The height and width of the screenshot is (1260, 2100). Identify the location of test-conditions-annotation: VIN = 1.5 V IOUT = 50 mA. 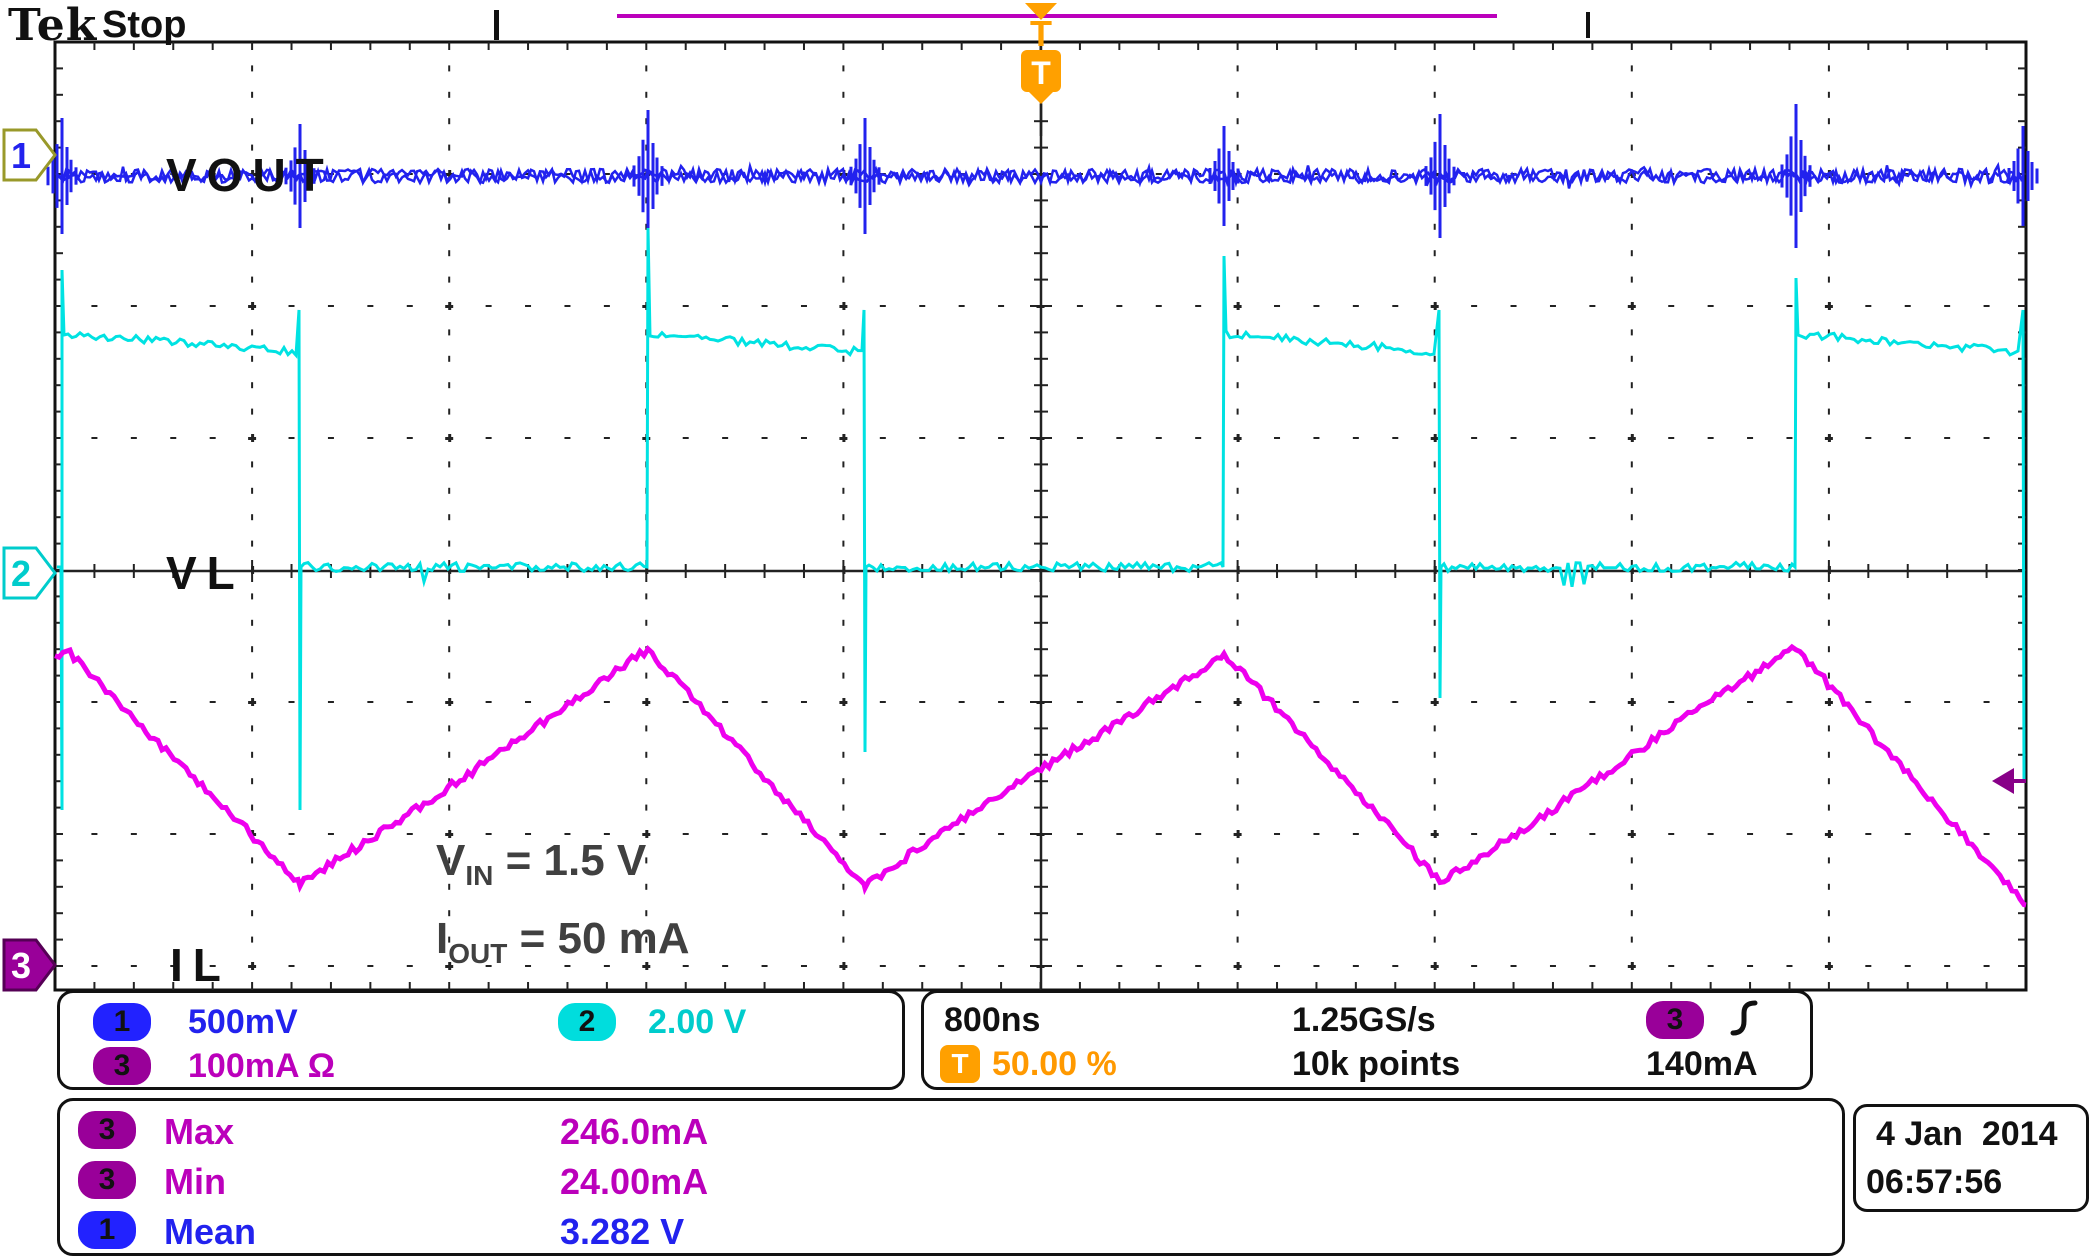
(563, 914).